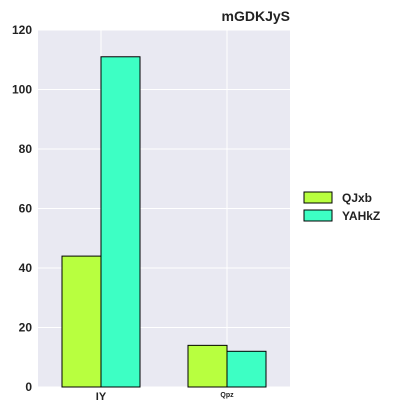  I want to click on chart-title: mGDKJyS, so click(256, 16).